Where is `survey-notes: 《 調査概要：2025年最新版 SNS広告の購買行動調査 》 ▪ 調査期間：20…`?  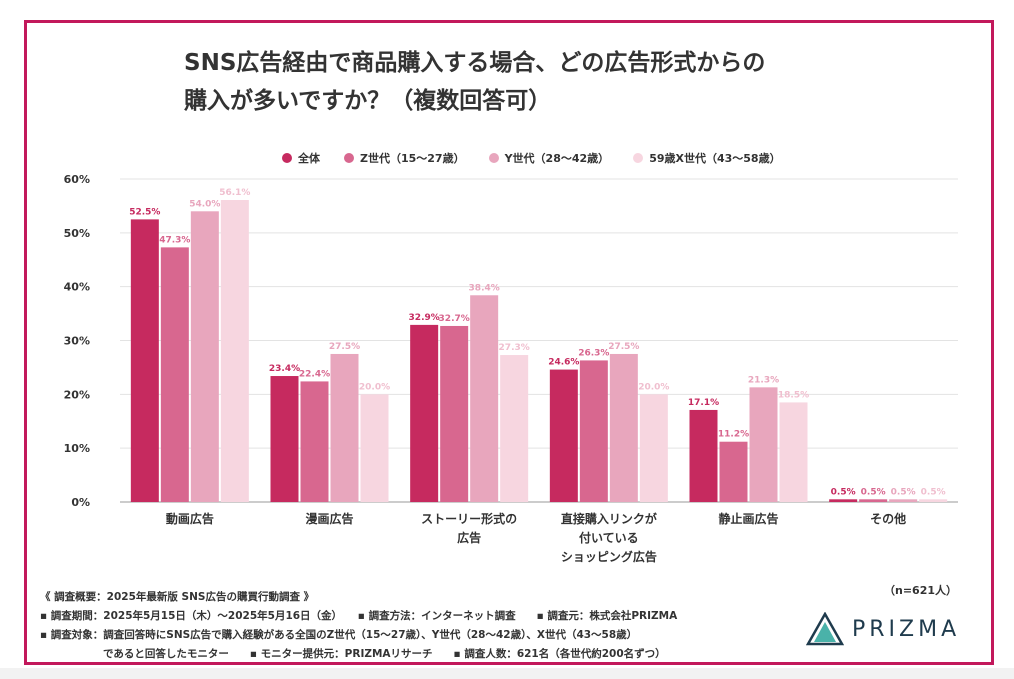 survey-notes: 《 調査概要：2025年最新版 SNS広告の購買行動調査 》 ▪ 調査期間：20… is located at coordinates (358, 626).